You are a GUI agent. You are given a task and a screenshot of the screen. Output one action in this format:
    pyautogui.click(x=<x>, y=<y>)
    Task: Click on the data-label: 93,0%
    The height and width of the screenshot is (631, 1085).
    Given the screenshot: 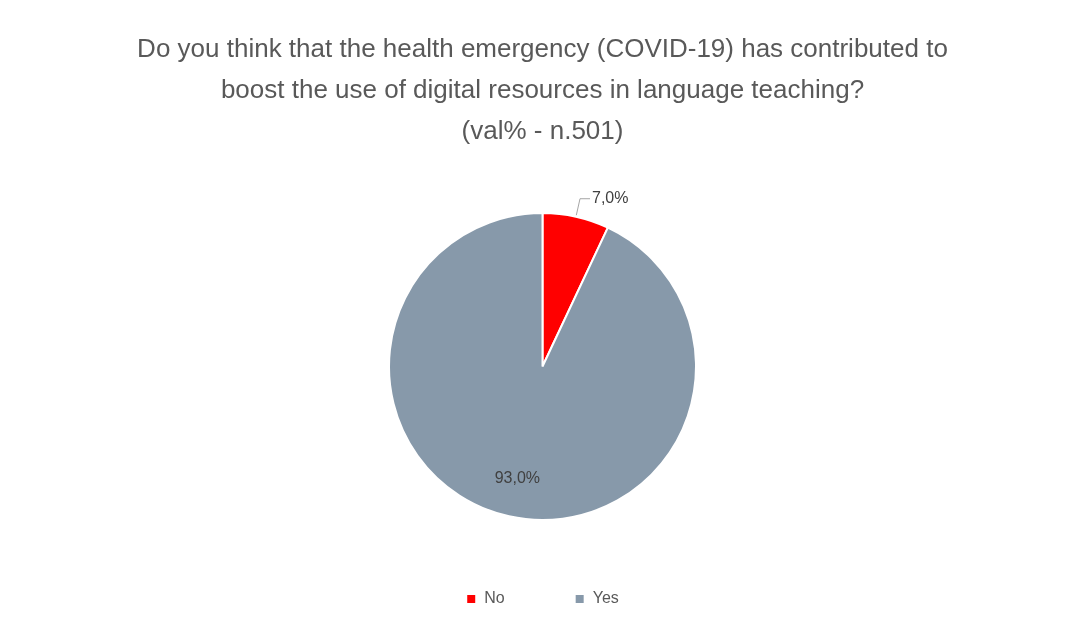 What is the action you would take?
    pyautogui.click(x=517, y=478)
    